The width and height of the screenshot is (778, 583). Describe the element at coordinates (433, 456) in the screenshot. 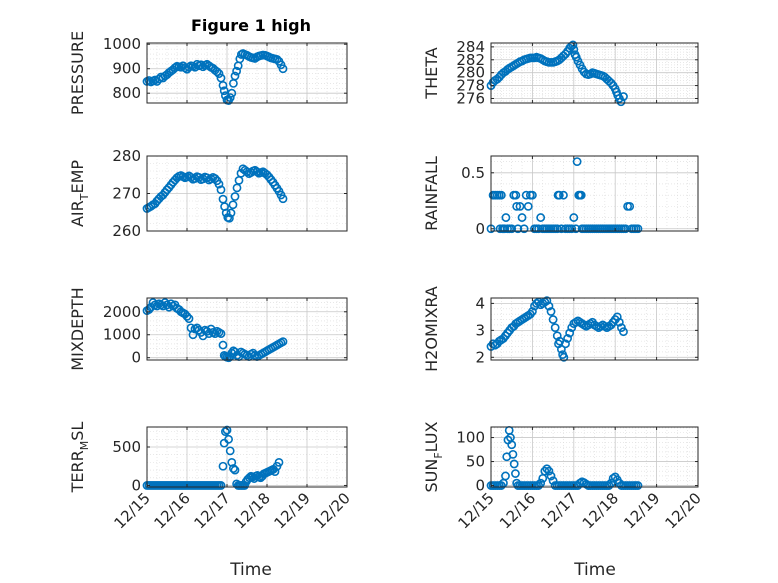

I see `y-axis-label: SUNFLUX` at that location.